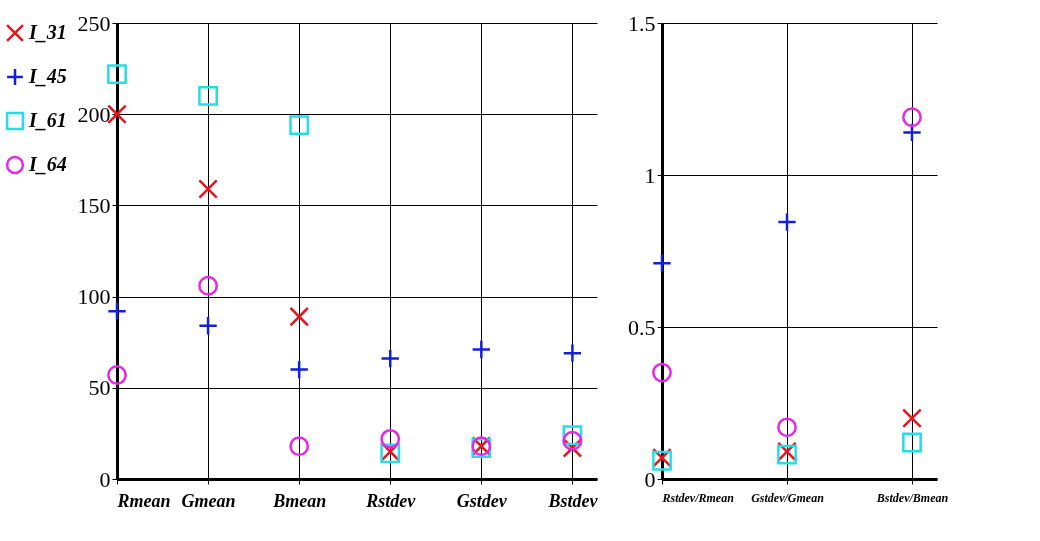 The height and width of the screenshot is (541, 1040). What do you see at coordinates (573, 500) in the screenshot?
I see `x-tick-label: Bstdev` at bounding box center [573, 500].